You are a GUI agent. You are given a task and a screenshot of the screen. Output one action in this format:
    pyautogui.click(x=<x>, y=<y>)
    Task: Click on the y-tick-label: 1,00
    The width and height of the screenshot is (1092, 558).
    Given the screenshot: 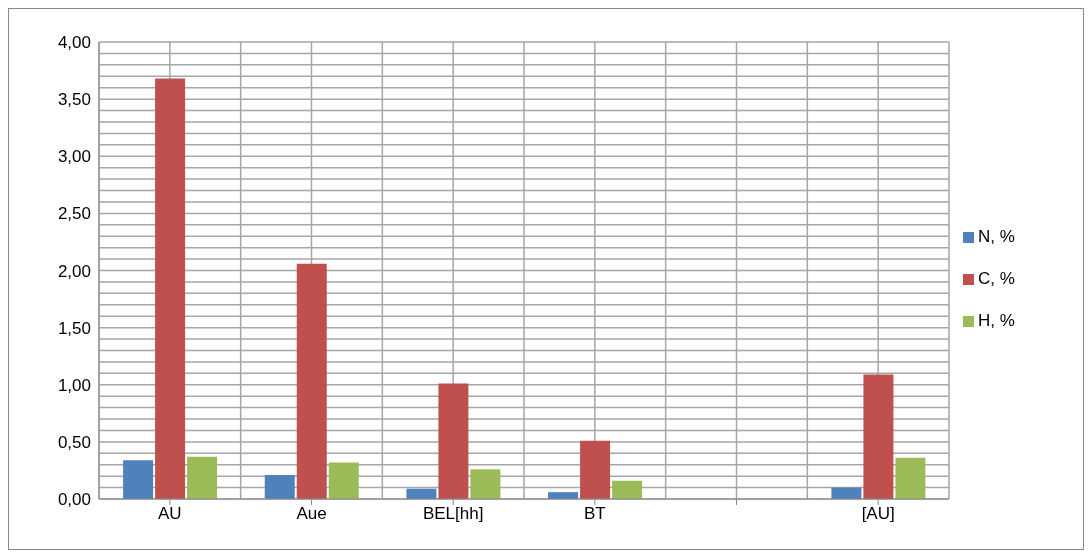 What is the action you would take?
    pyautogui.click(x=74, y=385)
    